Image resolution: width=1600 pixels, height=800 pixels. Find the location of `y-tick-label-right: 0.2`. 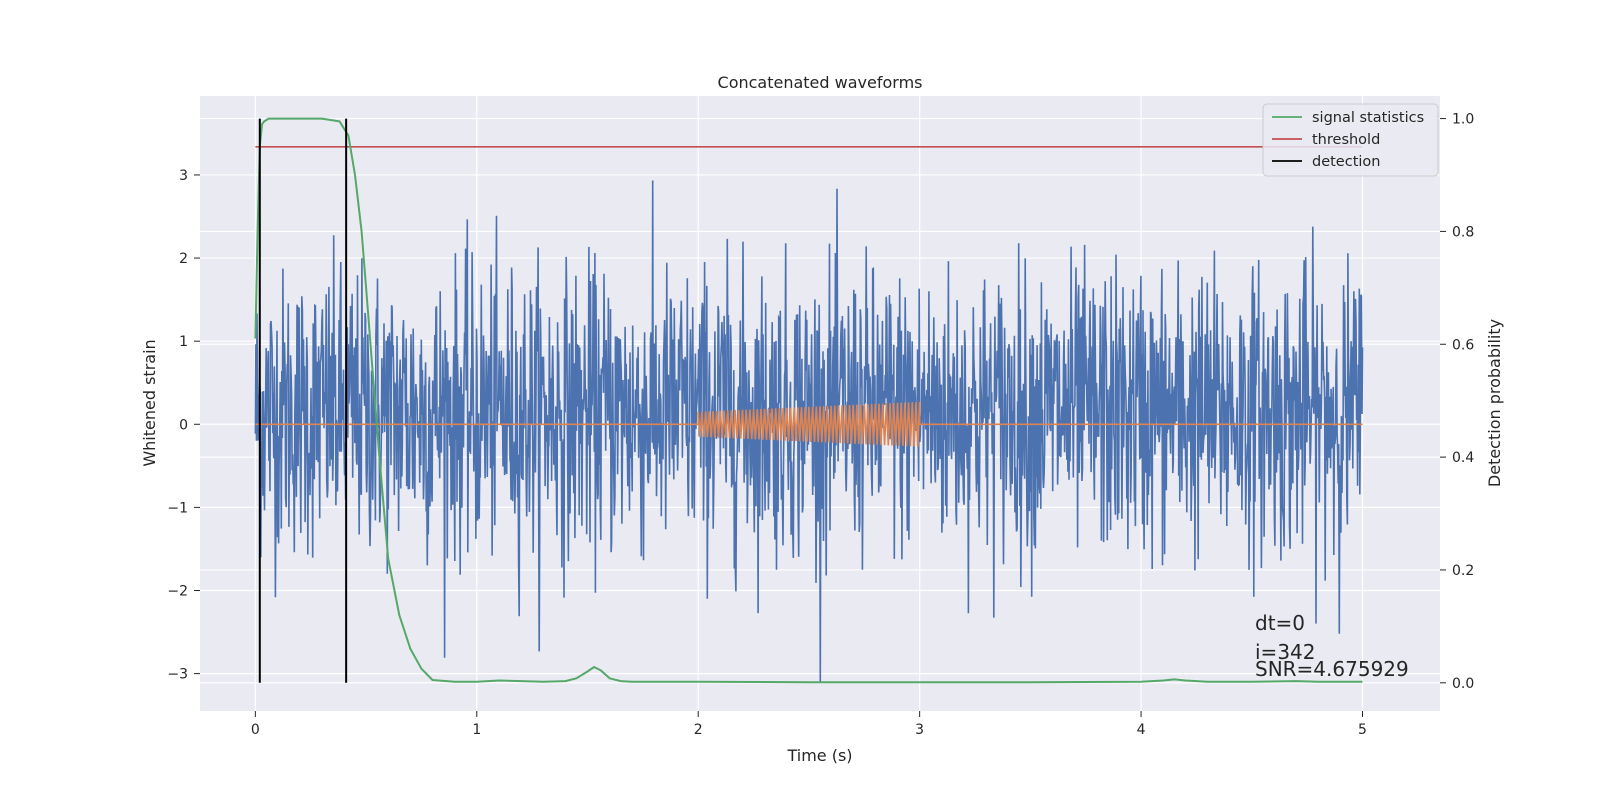

y-tick-label-right: 0.2 is located at coordinates (1463, 571).